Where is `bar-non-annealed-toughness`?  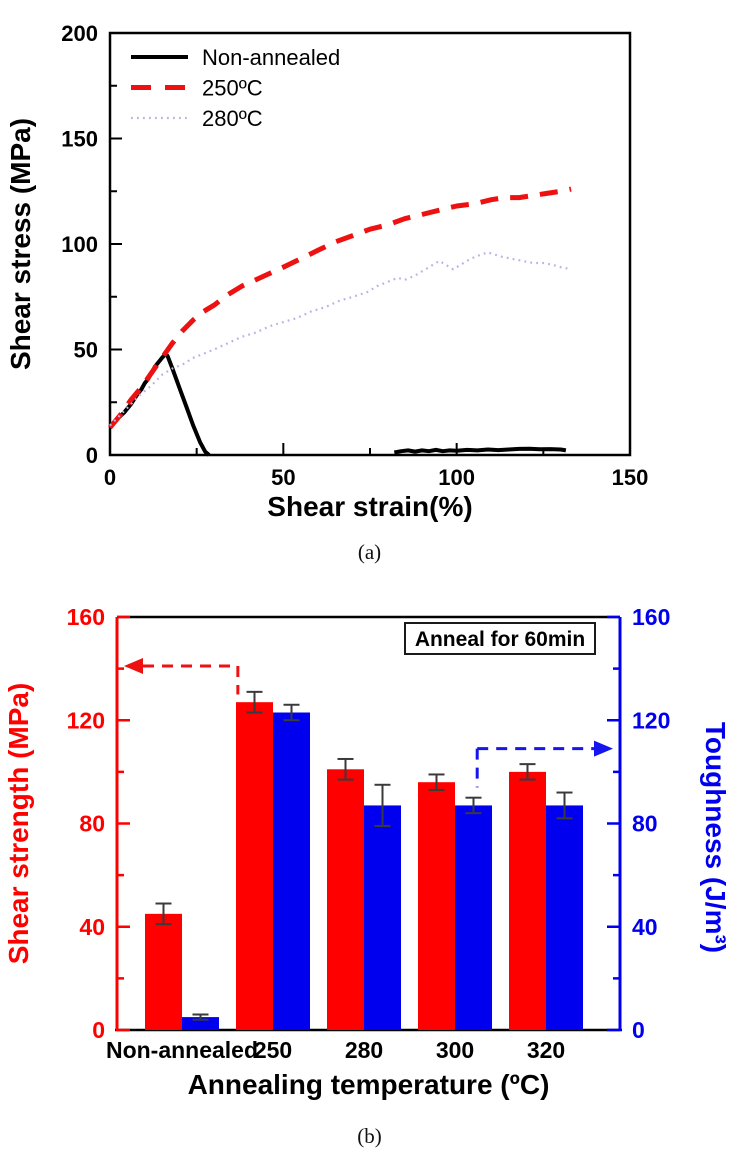 bar-non-annealed-toughness is located at coordinates (200, 1023).